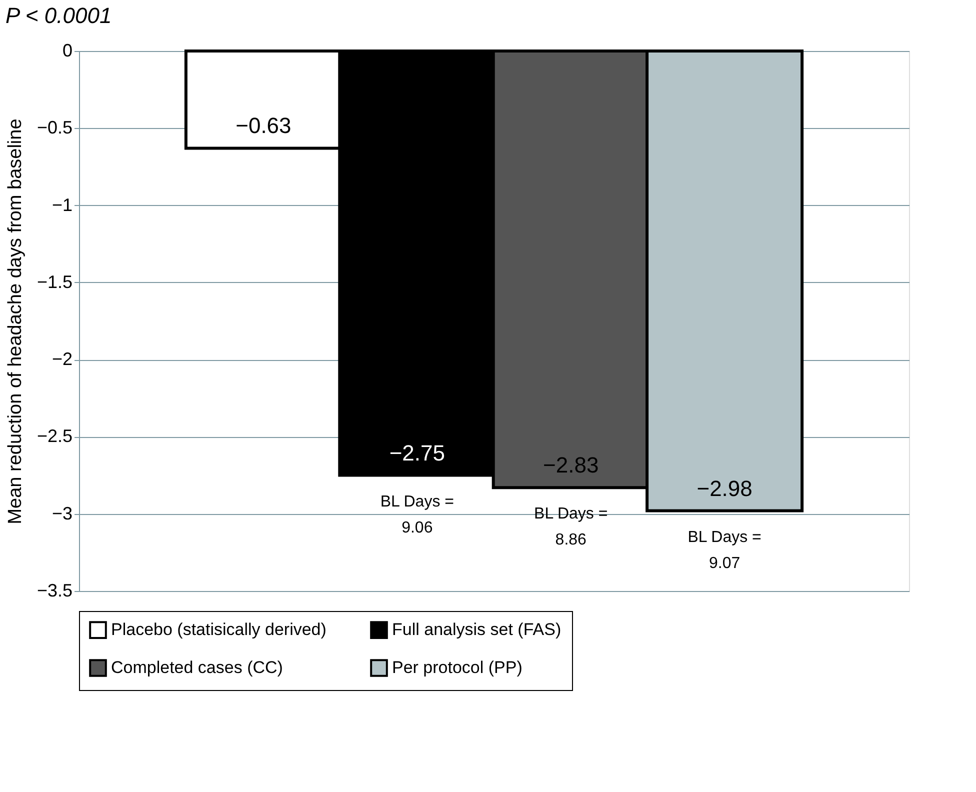 This screenshot has width=976, height=792. What do you see at coordinates (417, 514) in the screenshot?
I see `annotation: BL Days = 9.06` at bounding box center [417, 514].